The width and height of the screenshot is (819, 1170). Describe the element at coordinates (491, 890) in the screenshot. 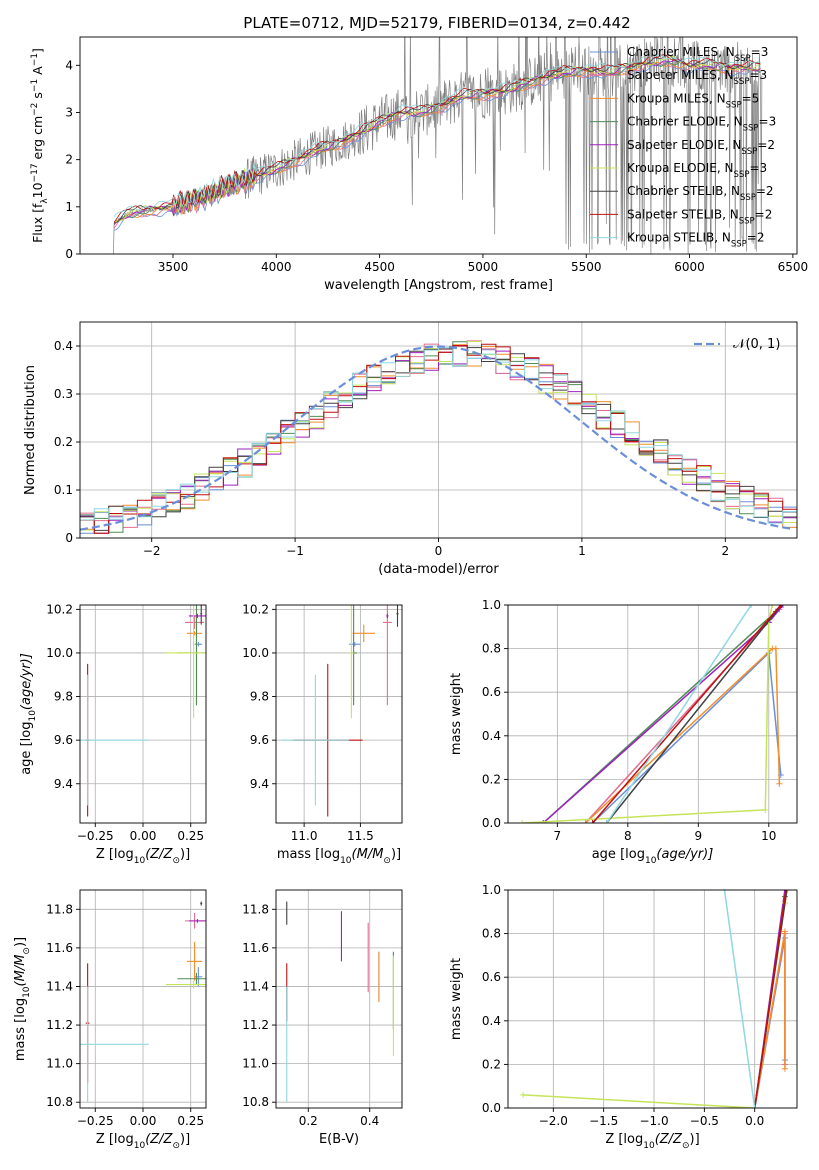

I see `y-tick-label: 1.0` at that location.